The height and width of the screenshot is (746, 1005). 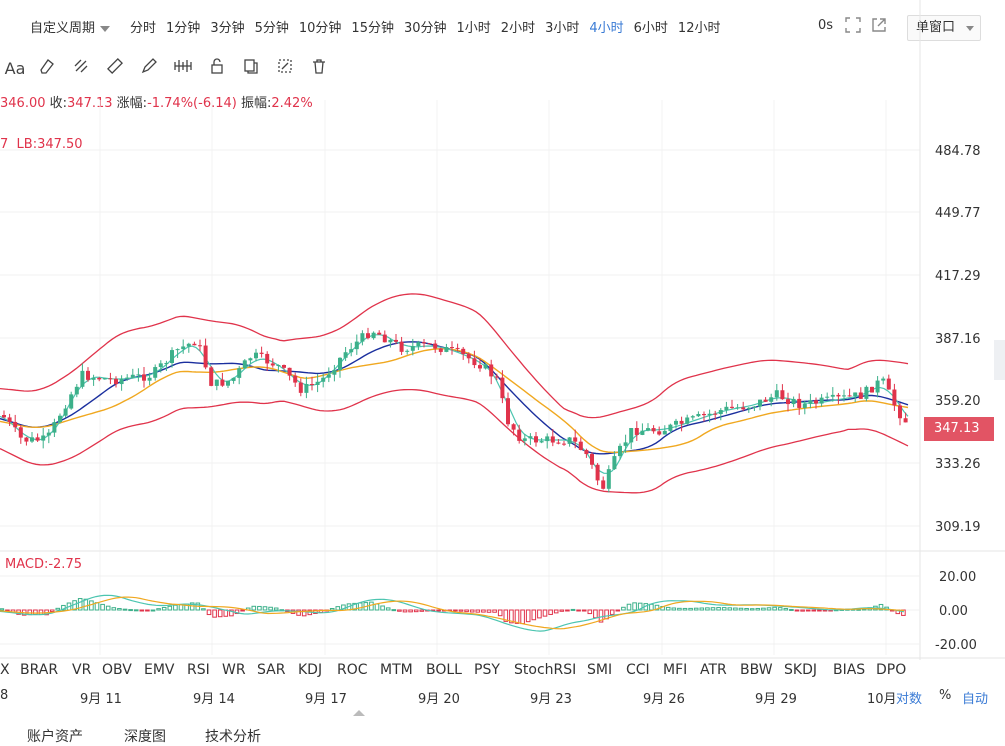 What do you see at coordinates (115, 68) in the screenshot?
I see `ruler-icon` at bounding box center [115, 68].